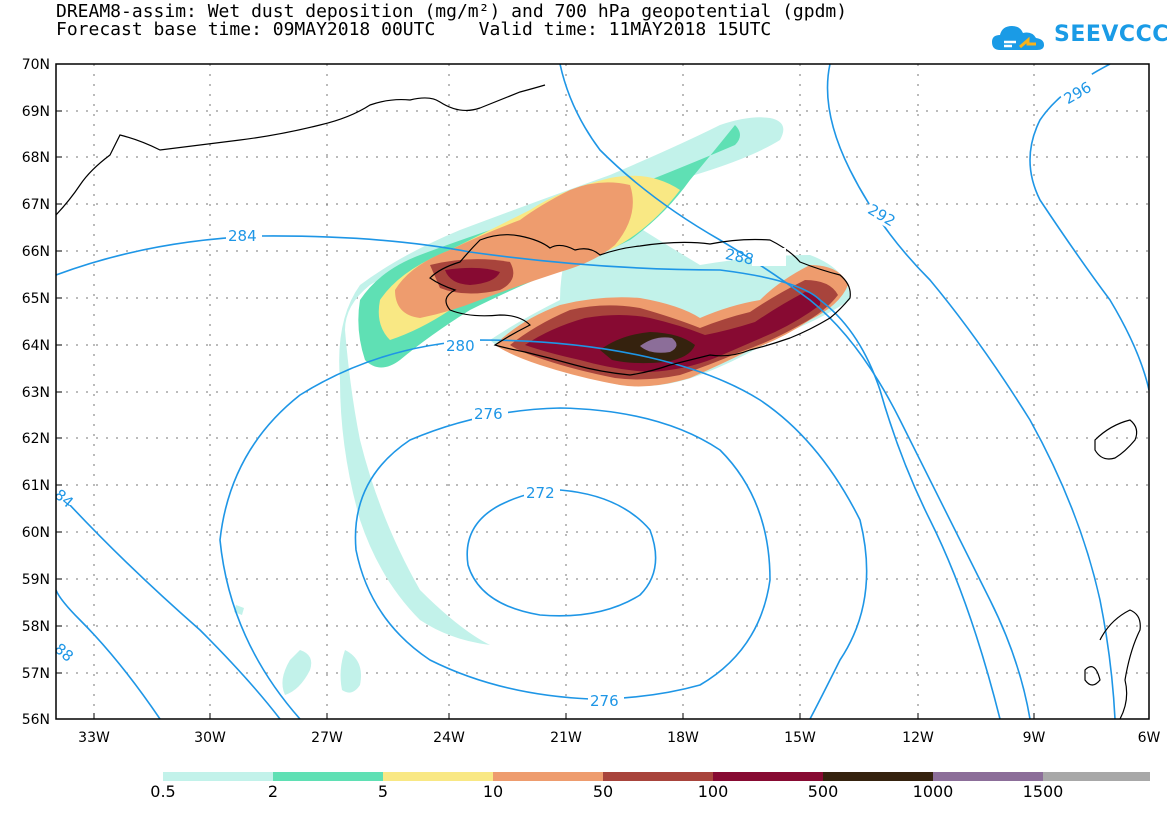 This screenshot has width=1175, height=815. Describe the element at coordinates (36, 205) in the screenshot. I see `lat-label: 67N` at that location.